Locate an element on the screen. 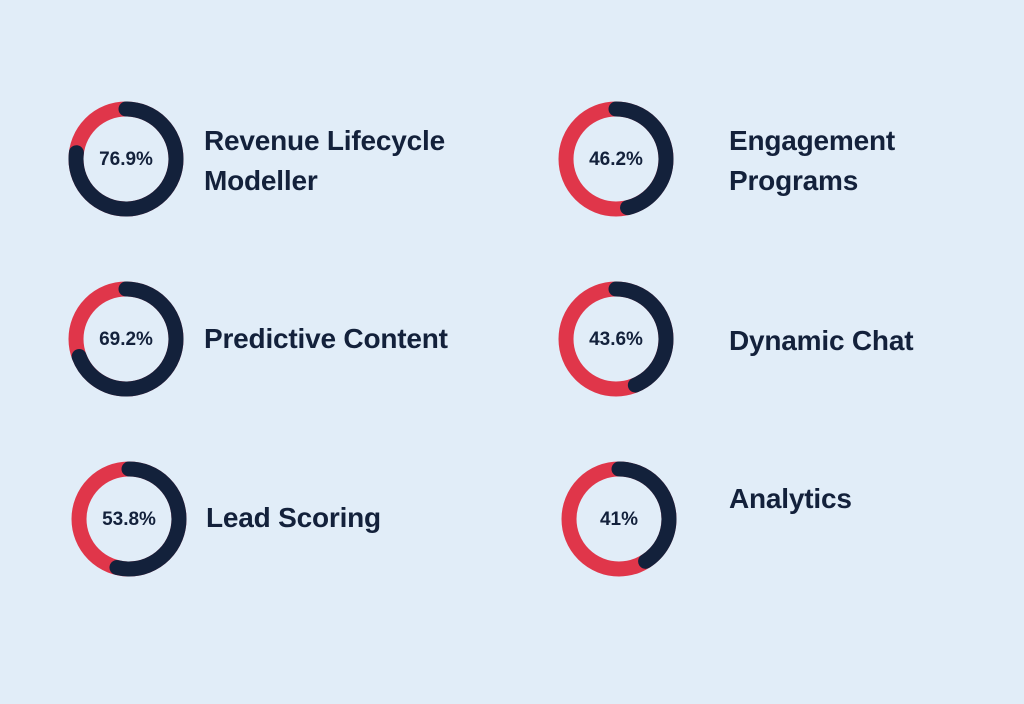 This screenshot has height=704, width=1024. donut-value-label: 53.8% is located at coordinates (129, 519).